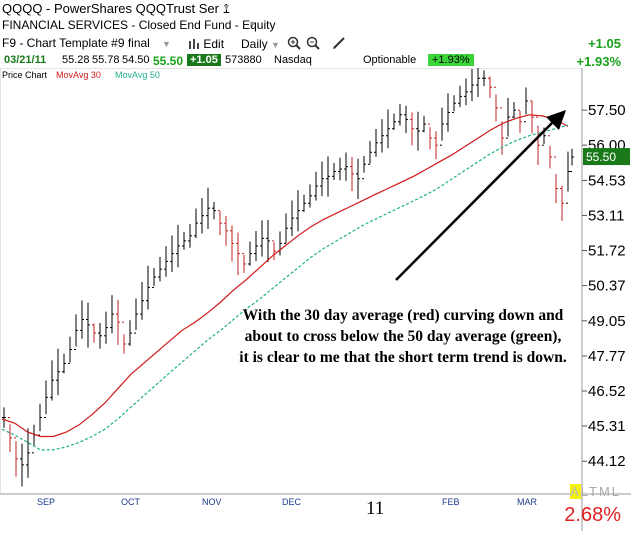 The height and width of the screenshot is (536, 631). Describe the element at coordinates (214, 44) in the screenshot. I see `edit-label: Edit` at that location.